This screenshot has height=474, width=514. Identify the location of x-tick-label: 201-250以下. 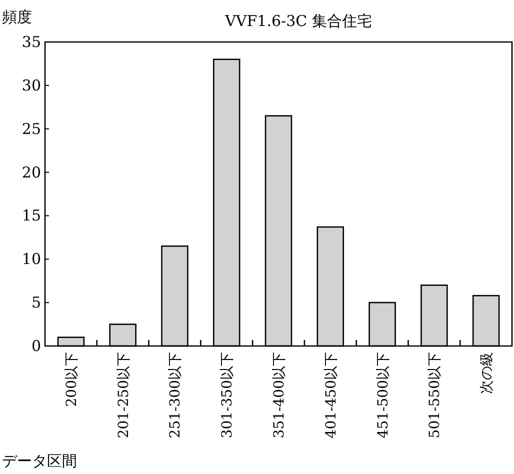
(124, 395).